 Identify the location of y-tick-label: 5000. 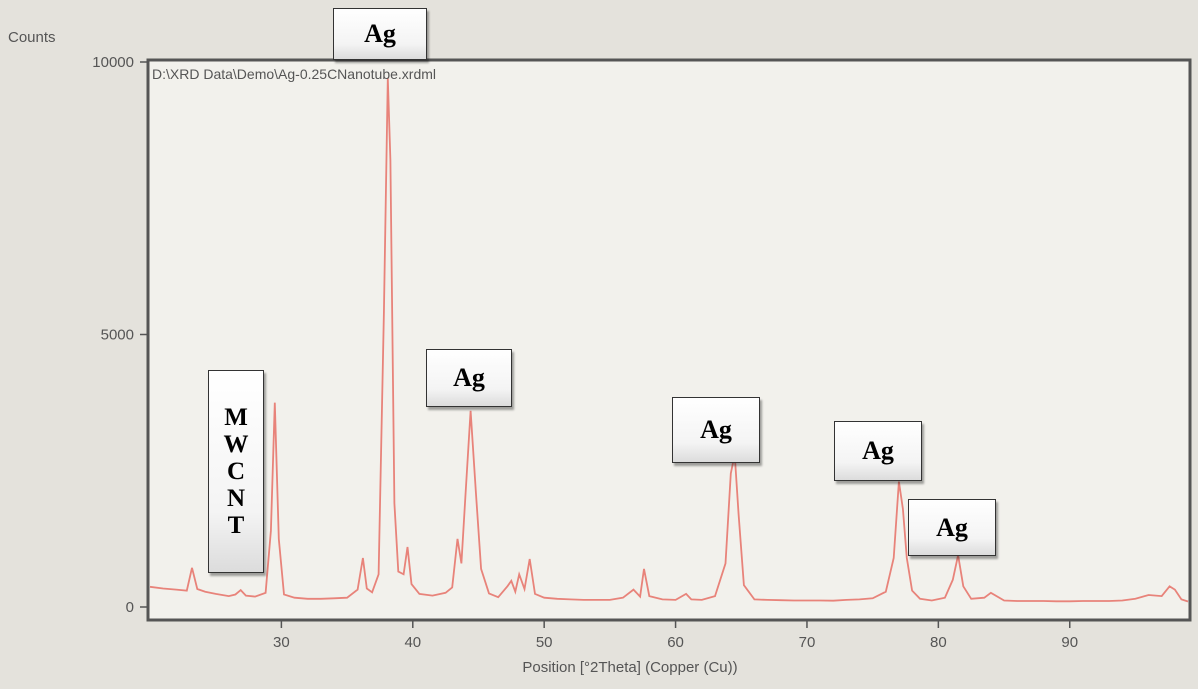
(117, 335).